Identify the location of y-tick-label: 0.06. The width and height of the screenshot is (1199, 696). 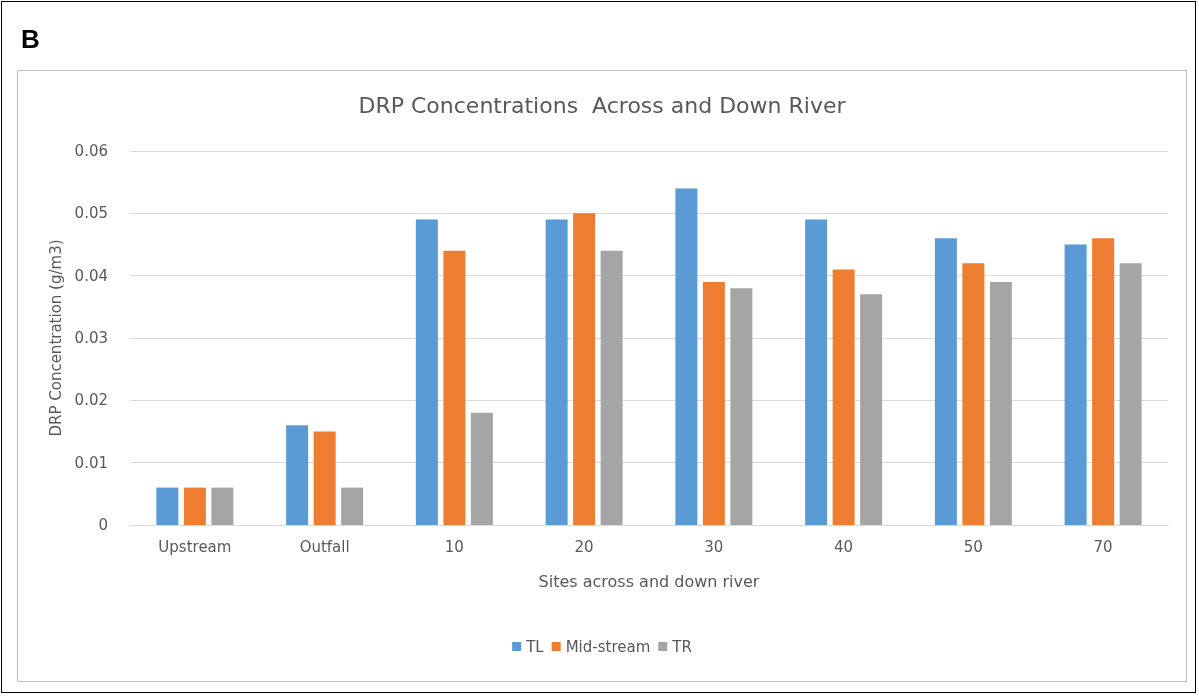
(91, 151).